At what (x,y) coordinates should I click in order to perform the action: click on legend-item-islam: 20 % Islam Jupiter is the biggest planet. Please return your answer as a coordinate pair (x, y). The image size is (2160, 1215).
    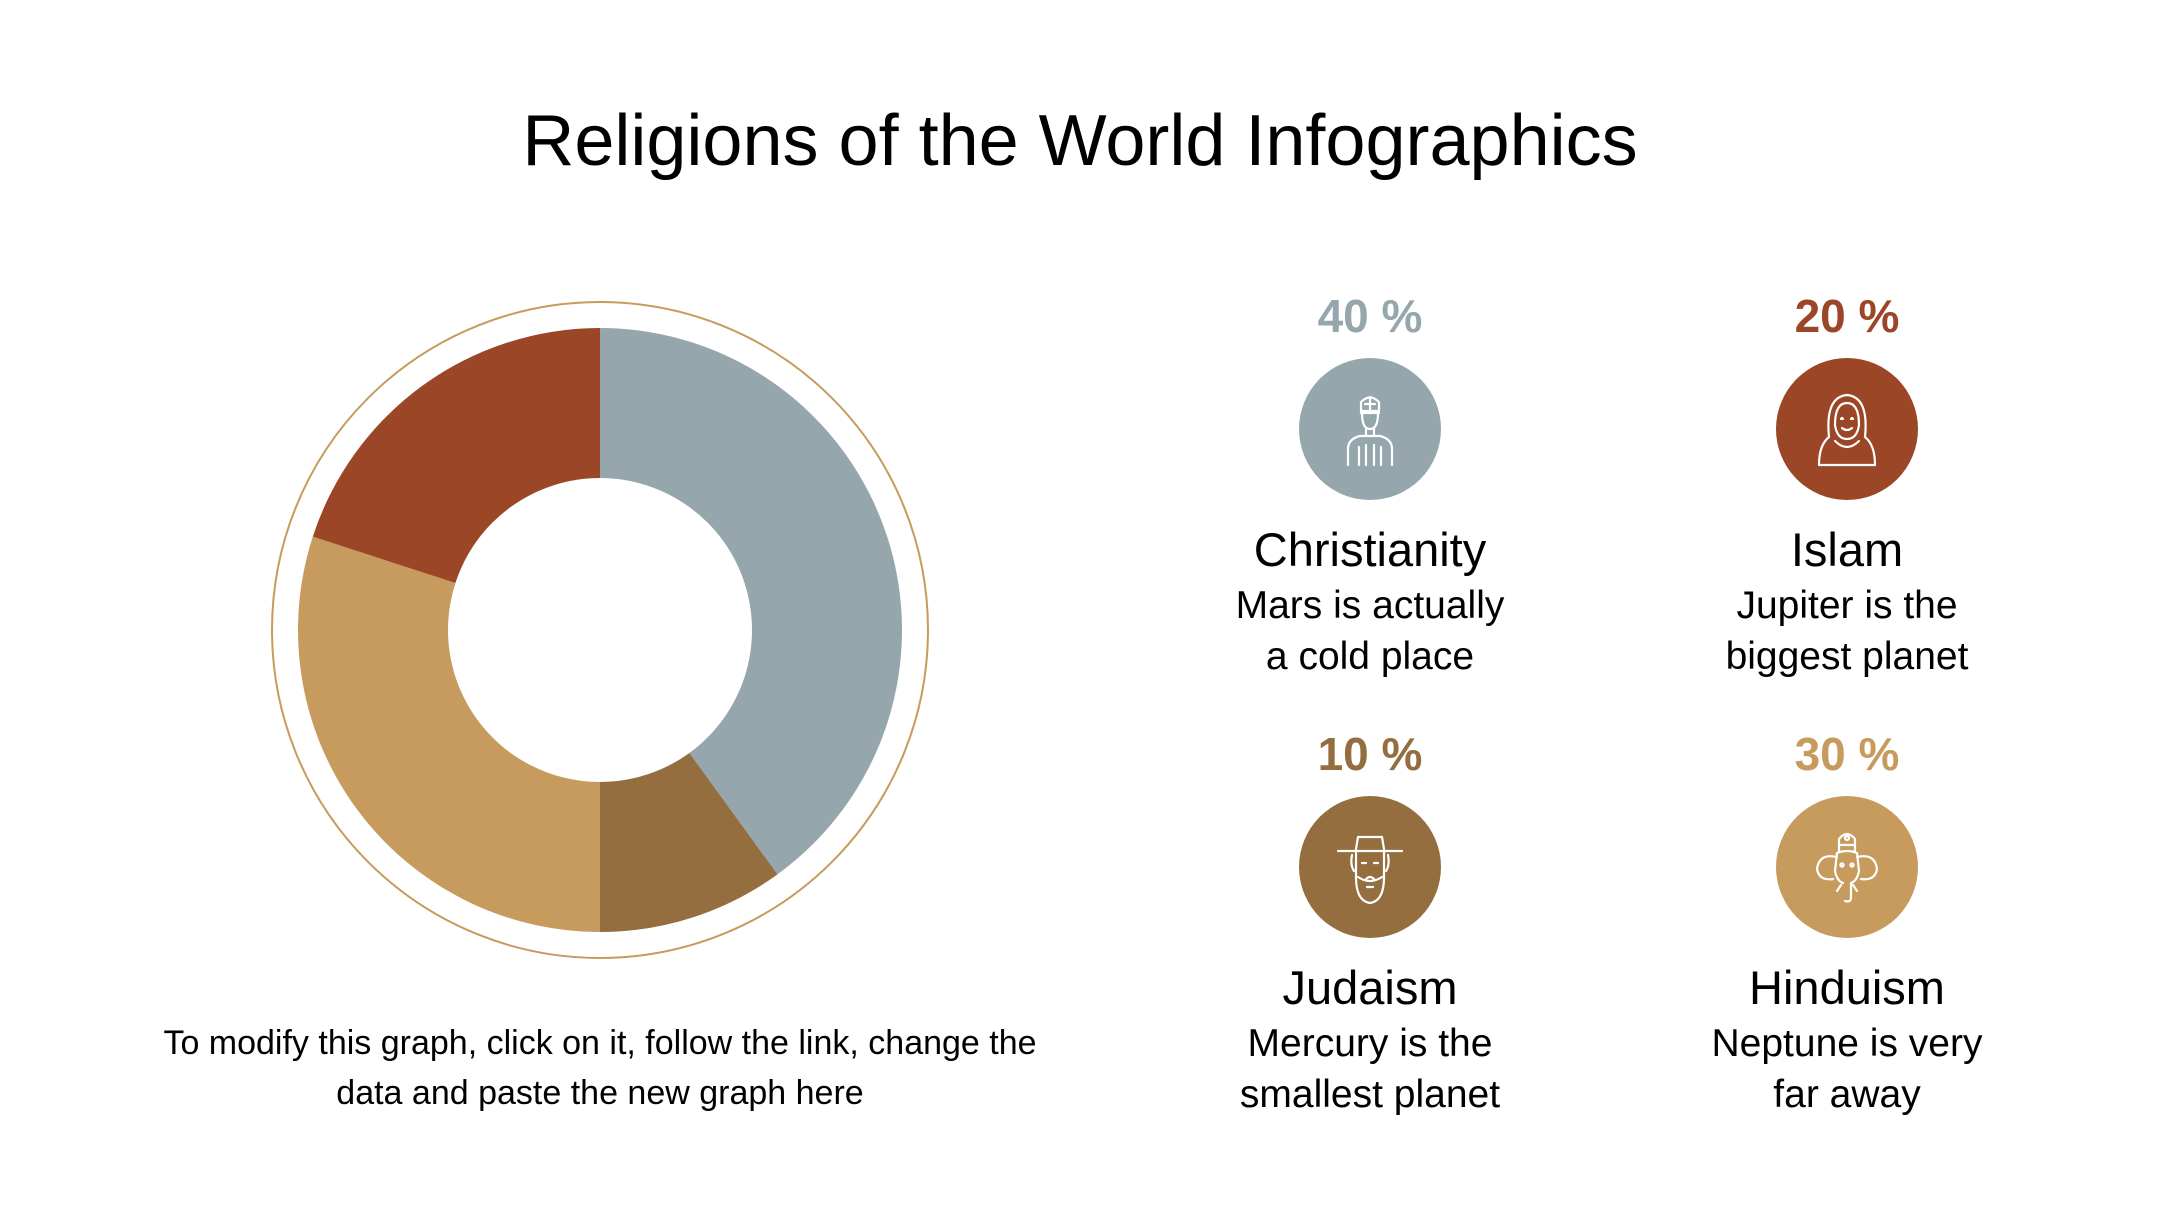
    Looking at the image, I should click on (1847, 485).